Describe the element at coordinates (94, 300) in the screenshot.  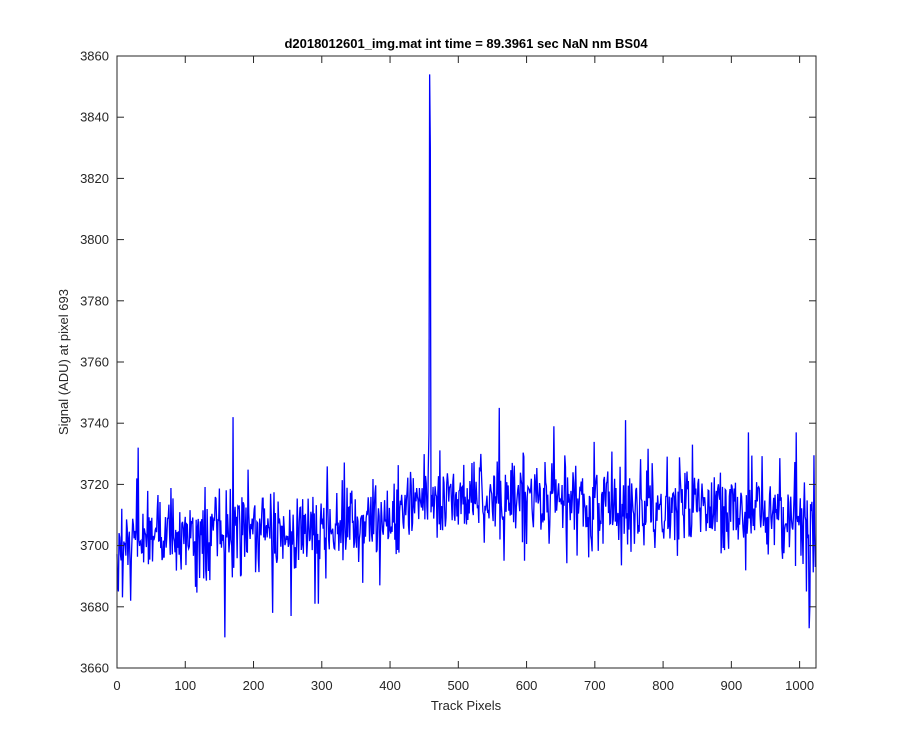
I see `y-tick-label: 3780` at that location.